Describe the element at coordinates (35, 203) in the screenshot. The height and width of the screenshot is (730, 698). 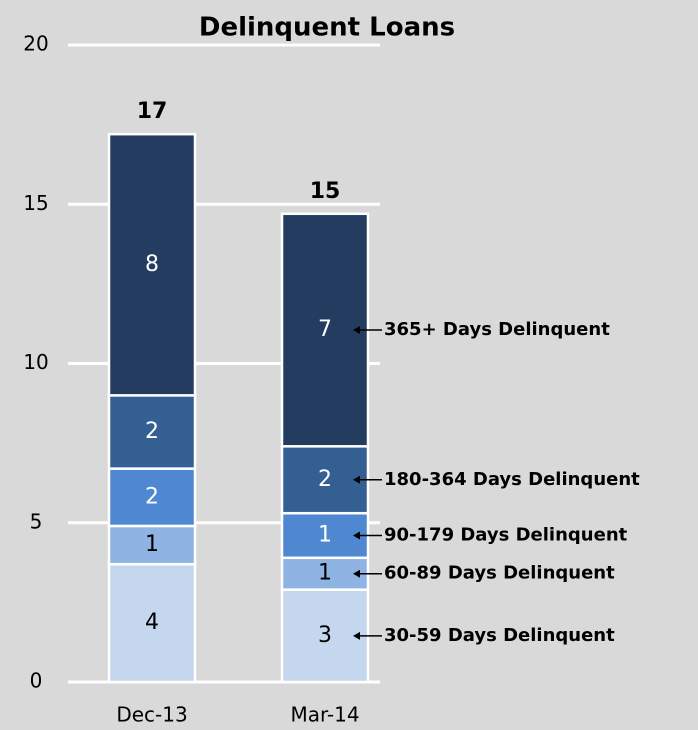
I see `y-tick-label: 15` at that location.